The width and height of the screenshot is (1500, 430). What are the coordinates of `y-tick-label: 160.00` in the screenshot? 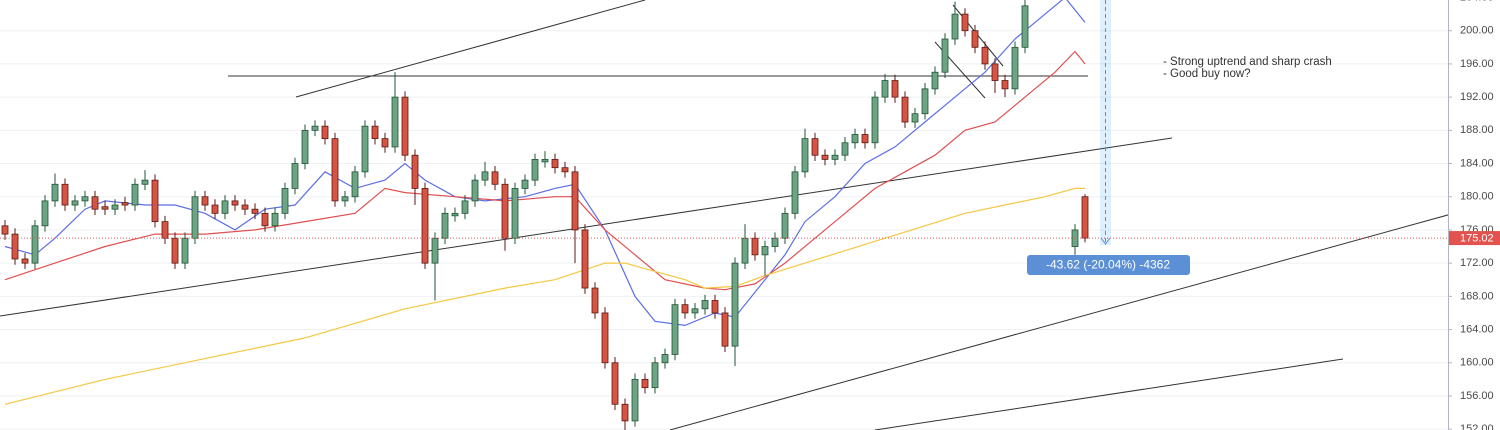 It's located at (1477, 363).